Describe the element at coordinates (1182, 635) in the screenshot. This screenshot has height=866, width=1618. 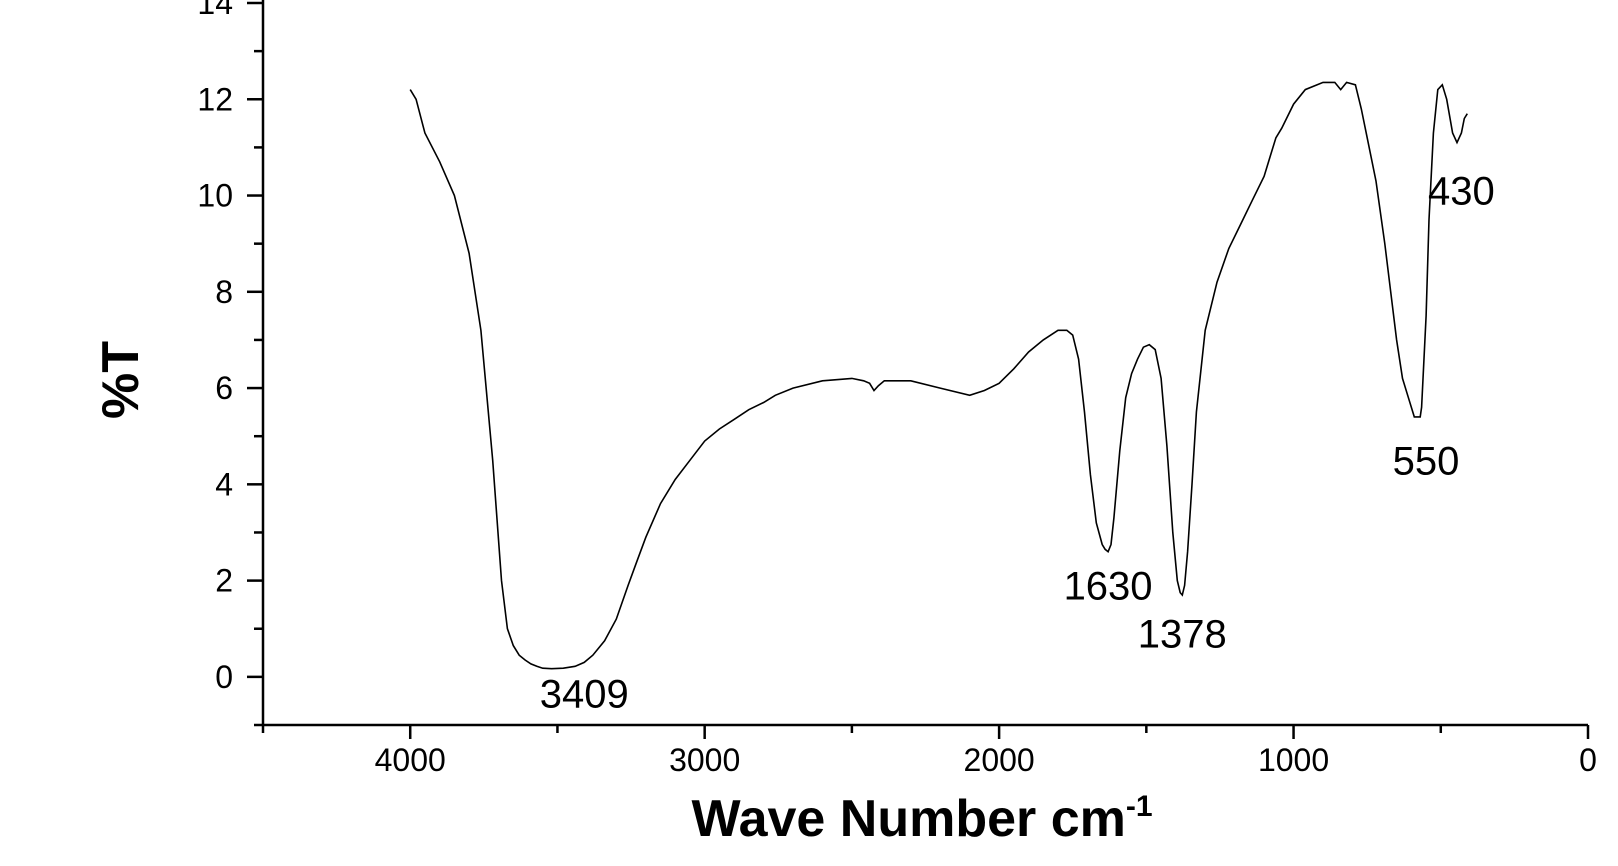
I see `peak-label: 1378` at that location.